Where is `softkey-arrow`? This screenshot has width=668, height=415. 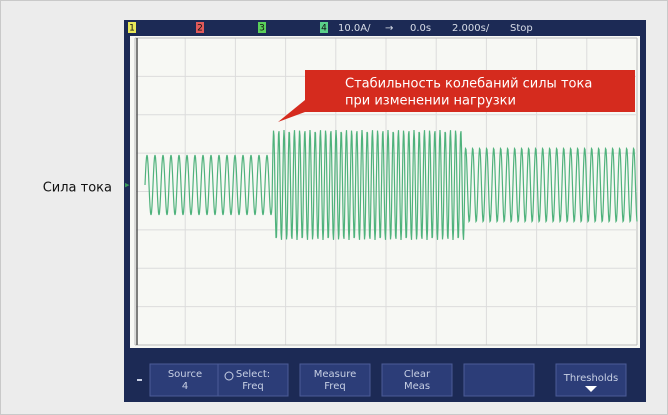 softkey-arrow is located at coordinates (591, 389).